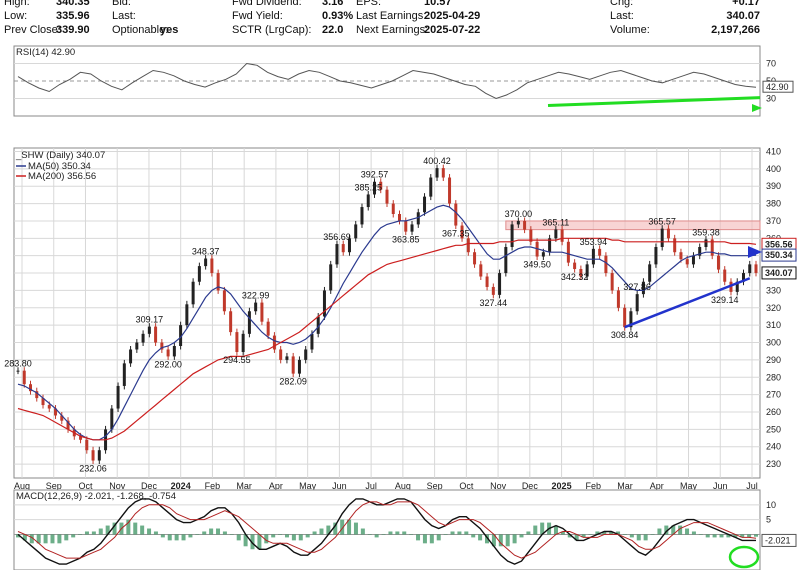  What do you see at coordinates (368, 187) in the screenshot?
I see `price-annotation: 385.25` at bounding box center [368, 187].